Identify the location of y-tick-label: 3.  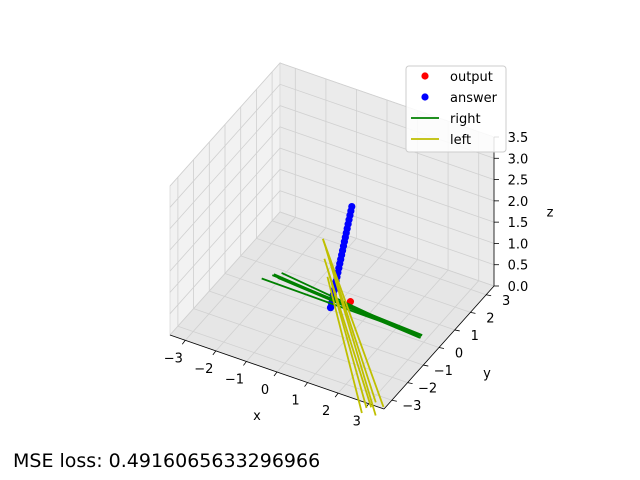
(506, 301).